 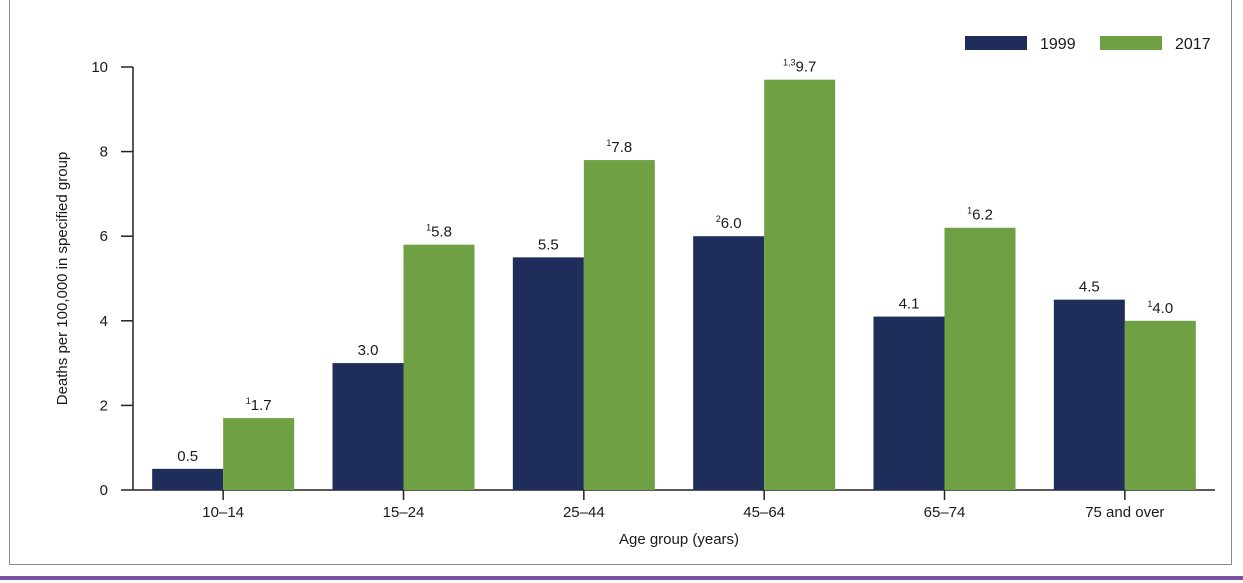 What do you see at coordinates (718, 219) in the screenshot?
I see `footnote-marker: 2` at bounding box center [718, 219].